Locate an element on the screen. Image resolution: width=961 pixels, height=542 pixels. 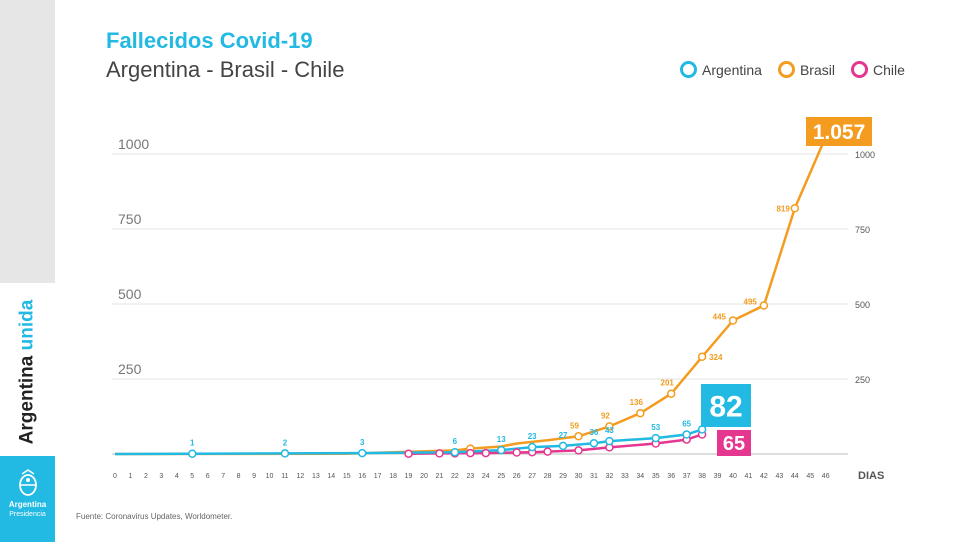
x-tick-label: 31 is located at coordinates (594, 476).